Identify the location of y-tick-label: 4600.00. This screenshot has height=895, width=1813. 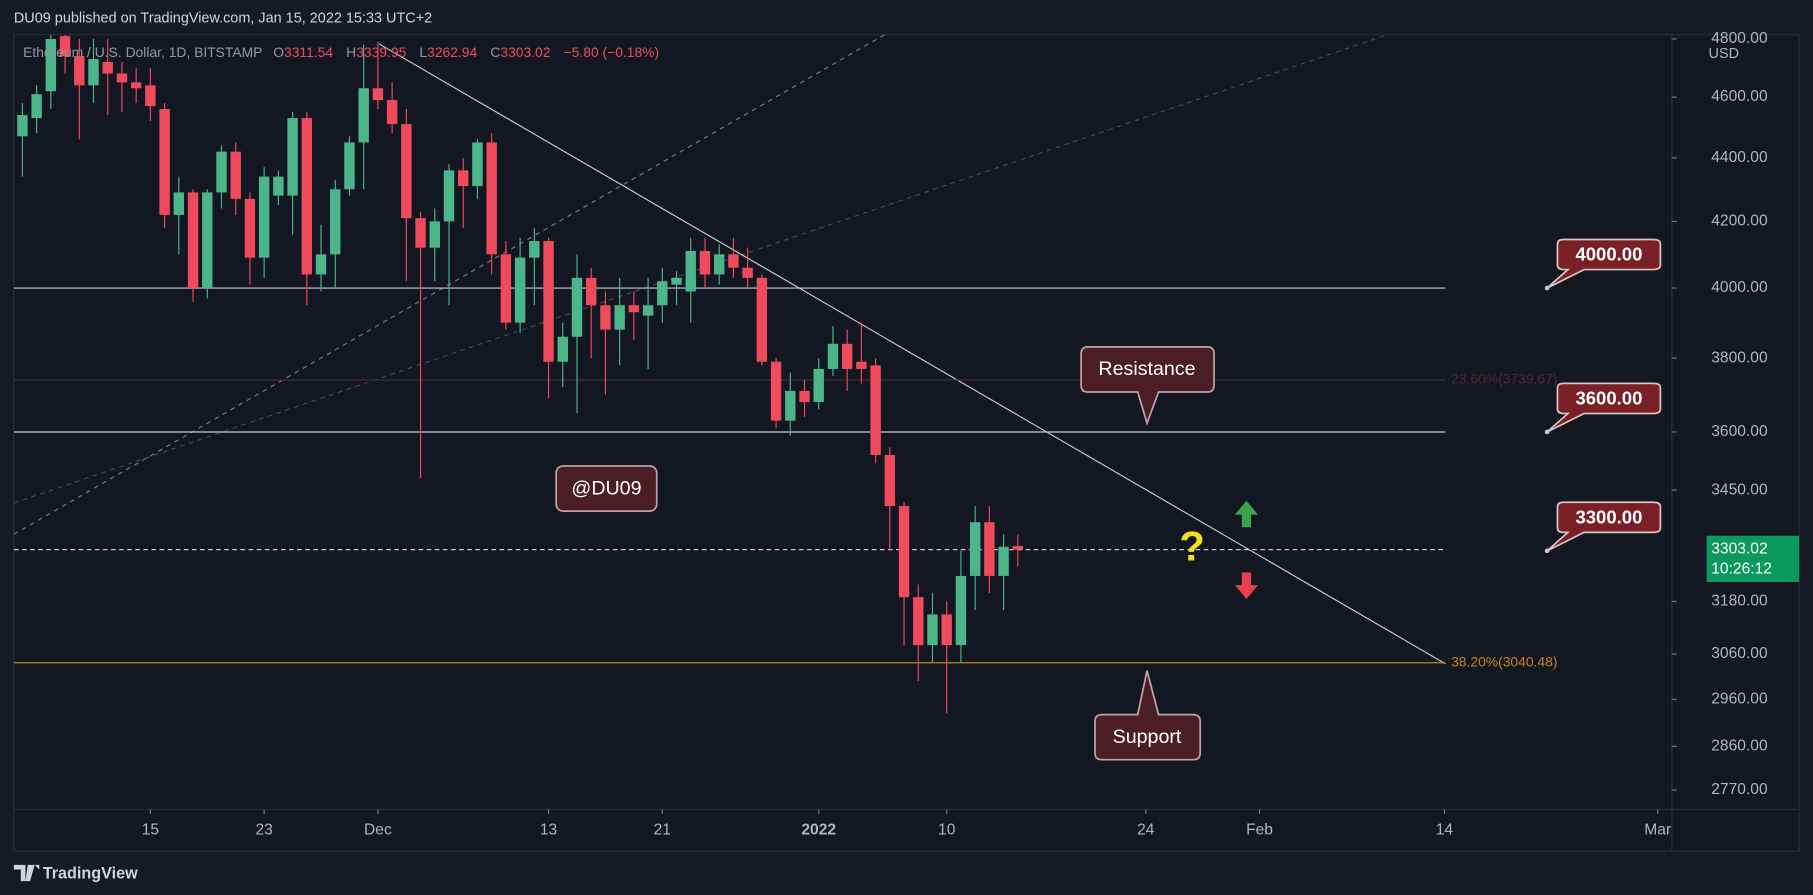
(1739, 96).